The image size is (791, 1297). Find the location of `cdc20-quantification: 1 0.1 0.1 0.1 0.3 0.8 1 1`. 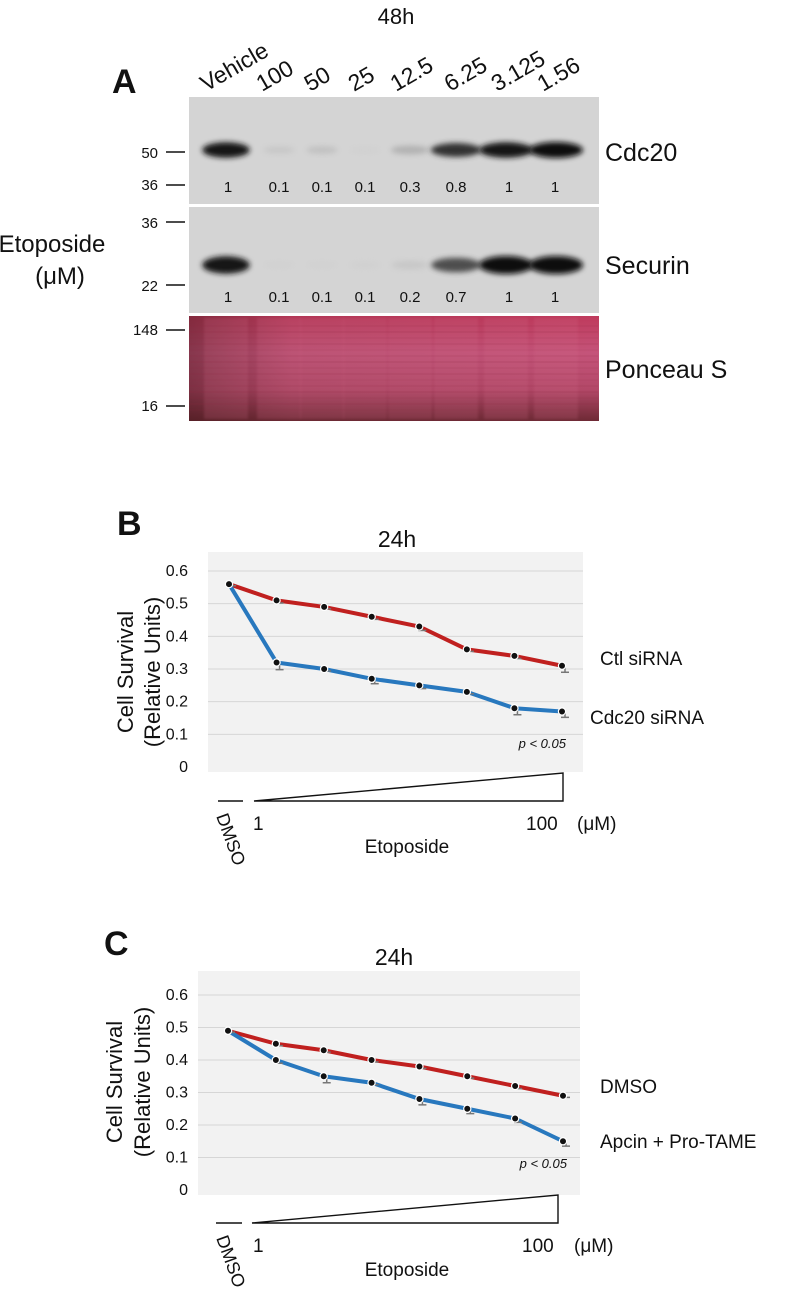

cdc20-quantification: 1 0.1 0.1 0.1 0.3 0.8 1 1 is located at coordinates (391, 187).